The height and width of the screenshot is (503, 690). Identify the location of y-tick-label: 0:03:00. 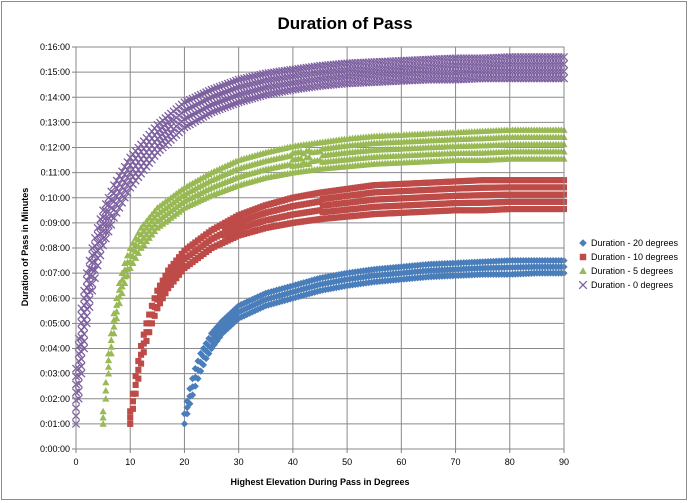
(55, 374).